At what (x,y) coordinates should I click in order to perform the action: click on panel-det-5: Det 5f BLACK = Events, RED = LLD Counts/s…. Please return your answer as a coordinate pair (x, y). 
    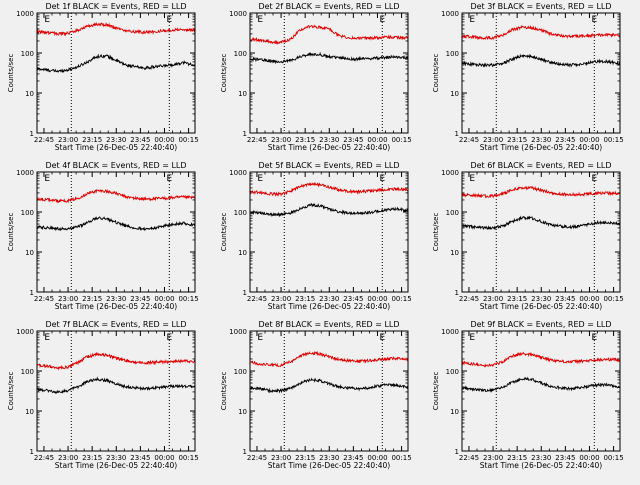
    Looking at the image, I should click on (316, 236).